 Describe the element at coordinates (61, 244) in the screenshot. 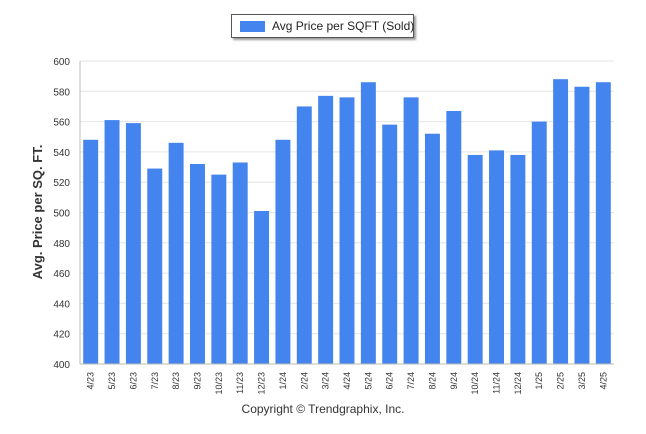

I see `y-tick-label: 480` at that location.